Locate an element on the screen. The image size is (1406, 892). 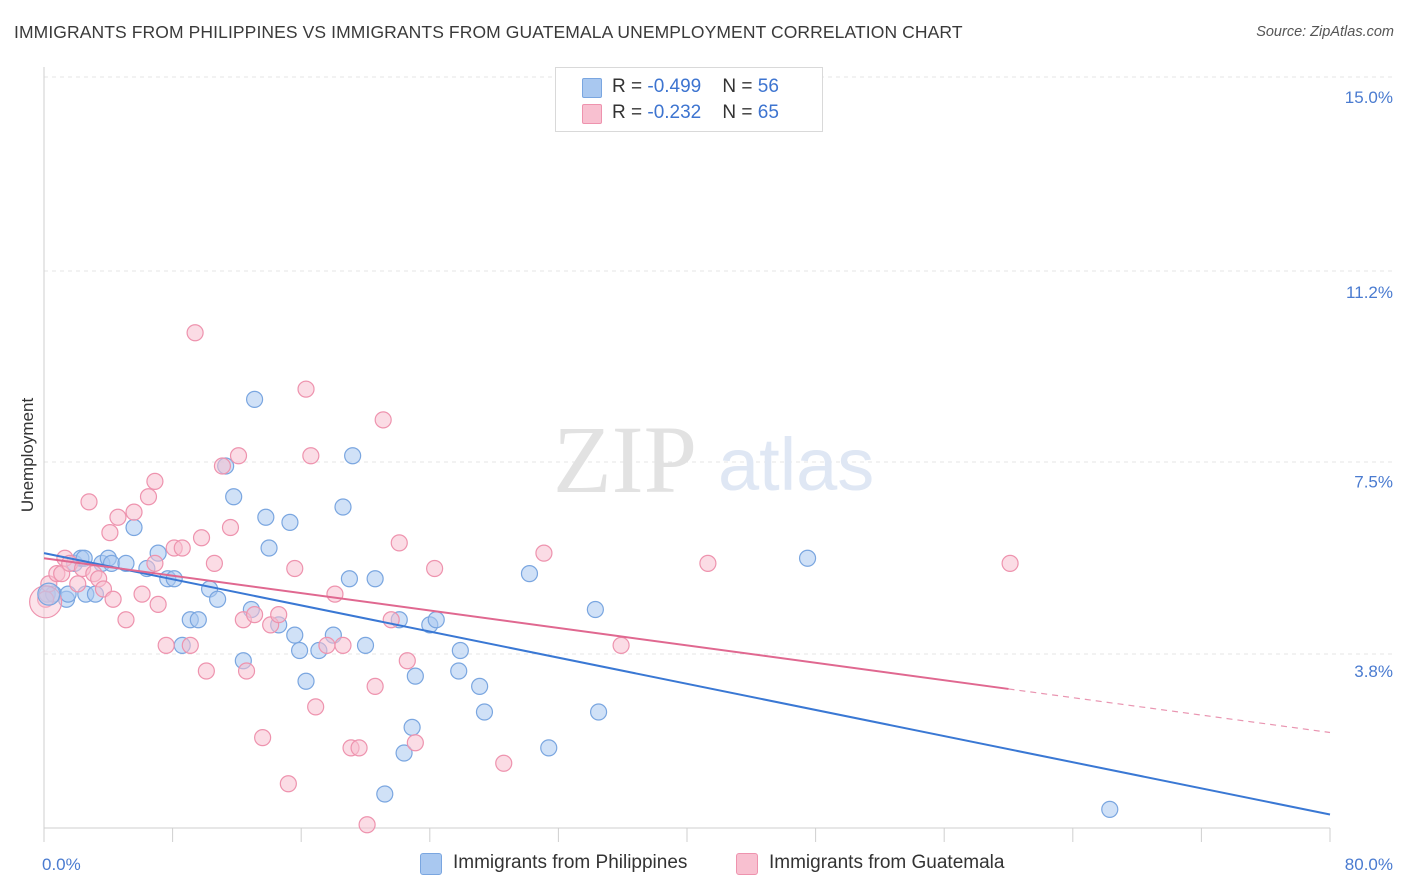
n-value: 65 is located at coordinates (768, 112).